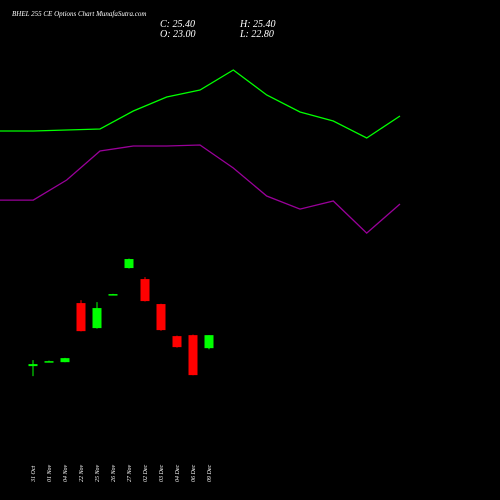  What do you see at coordinates (34, 474) in the screenshot?
I see `x-tick-label: 31 Oct` at bounding box center [34, 474].